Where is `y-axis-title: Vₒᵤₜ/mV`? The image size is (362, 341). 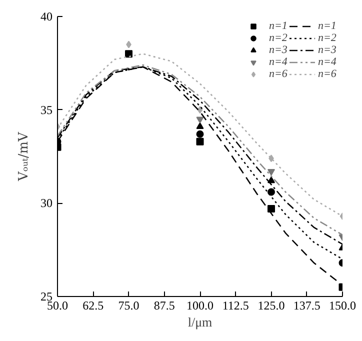 y-axis-title: Vₒᵤₜ/mV is located at coordinates (24, 156).